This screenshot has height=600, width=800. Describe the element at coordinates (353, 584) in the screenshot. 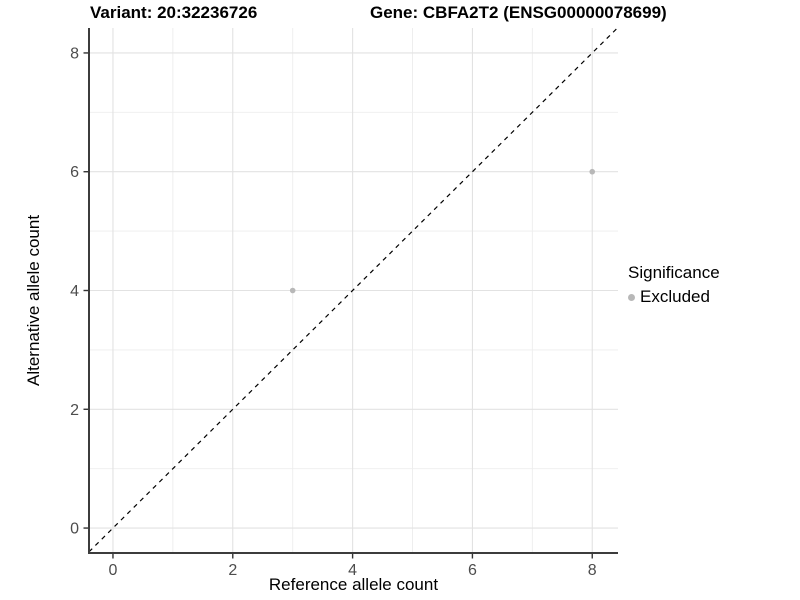

I see `x-axis-title: Reference allele count` at that location.